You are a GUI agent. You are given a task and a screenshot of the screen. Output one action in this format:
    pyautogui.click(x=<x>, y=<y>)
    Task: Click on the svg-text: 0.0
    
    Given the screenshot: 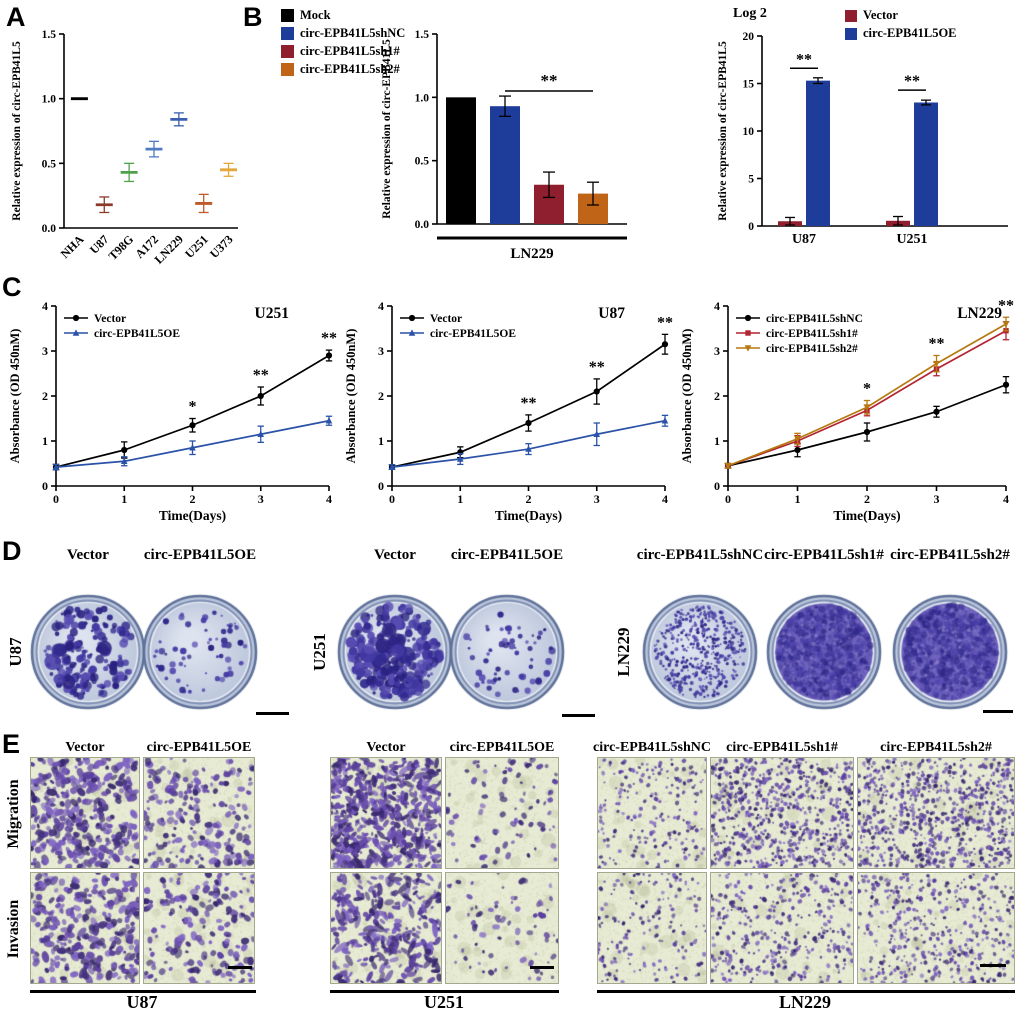 What is the action you would take?
    pyautogui.click(x=422, y=225)
    